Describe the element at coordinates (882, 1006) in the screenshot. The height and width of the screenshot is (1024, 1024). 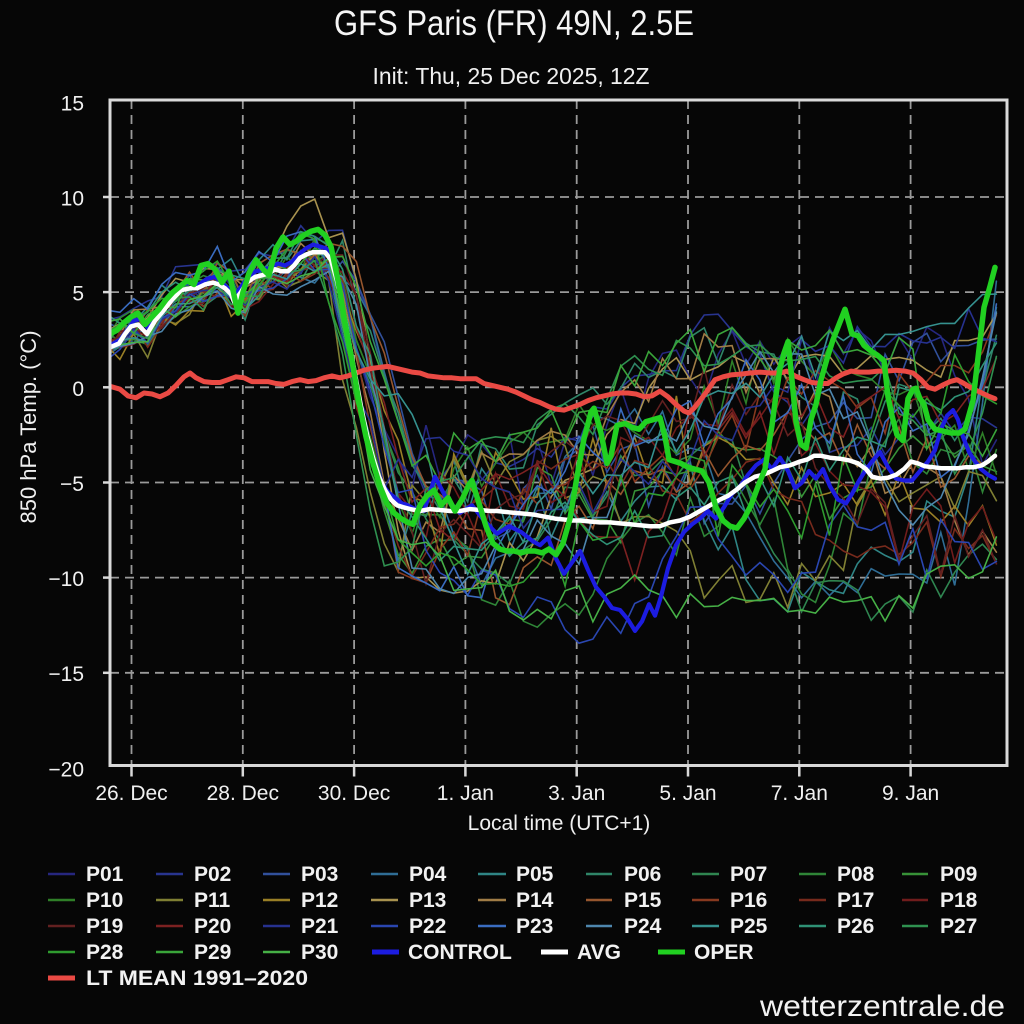
I see `svg-text: wetterzentrale.de` at that location.